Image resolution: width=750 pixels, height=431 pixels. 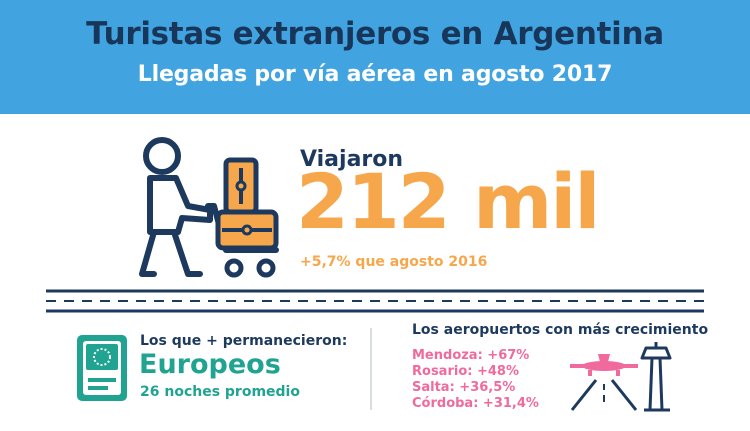 I want to click on airport-item: Salta: +36,5%, so click(x=464, y=387).